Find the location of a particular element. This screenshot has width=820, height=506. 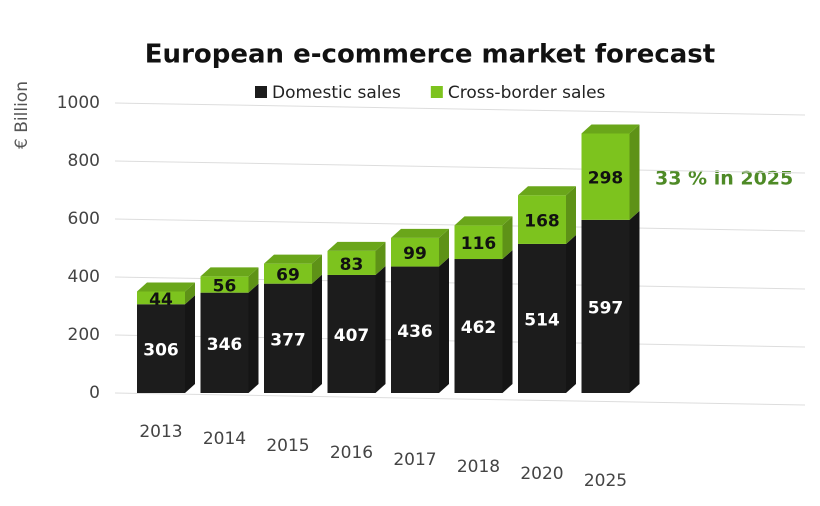

x-tick-label: 2018 is located at coordinates (478, 467).